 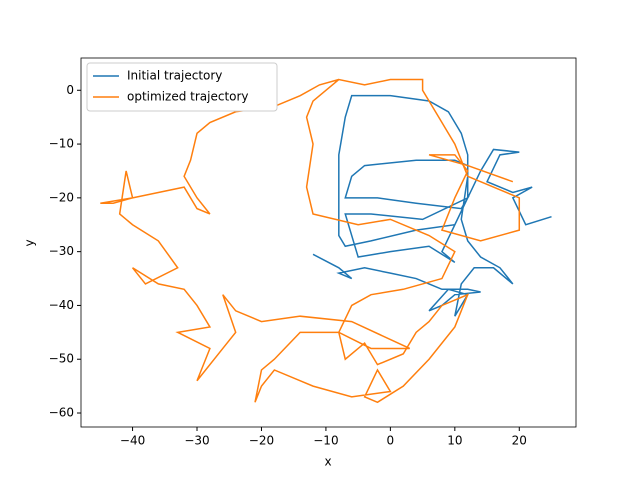 What do you see at coordinates (30, 242) in the screenshot?
I see `y-axis-label: y` at bounding box center [30, 242].